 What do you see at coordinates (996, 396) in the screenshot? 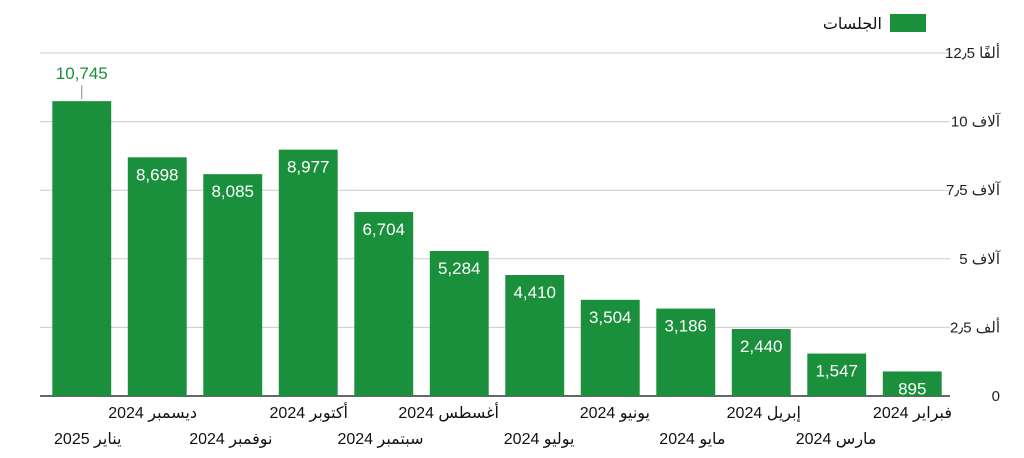
I see `y-tick-label: 0` at bounding box center [996, 396].